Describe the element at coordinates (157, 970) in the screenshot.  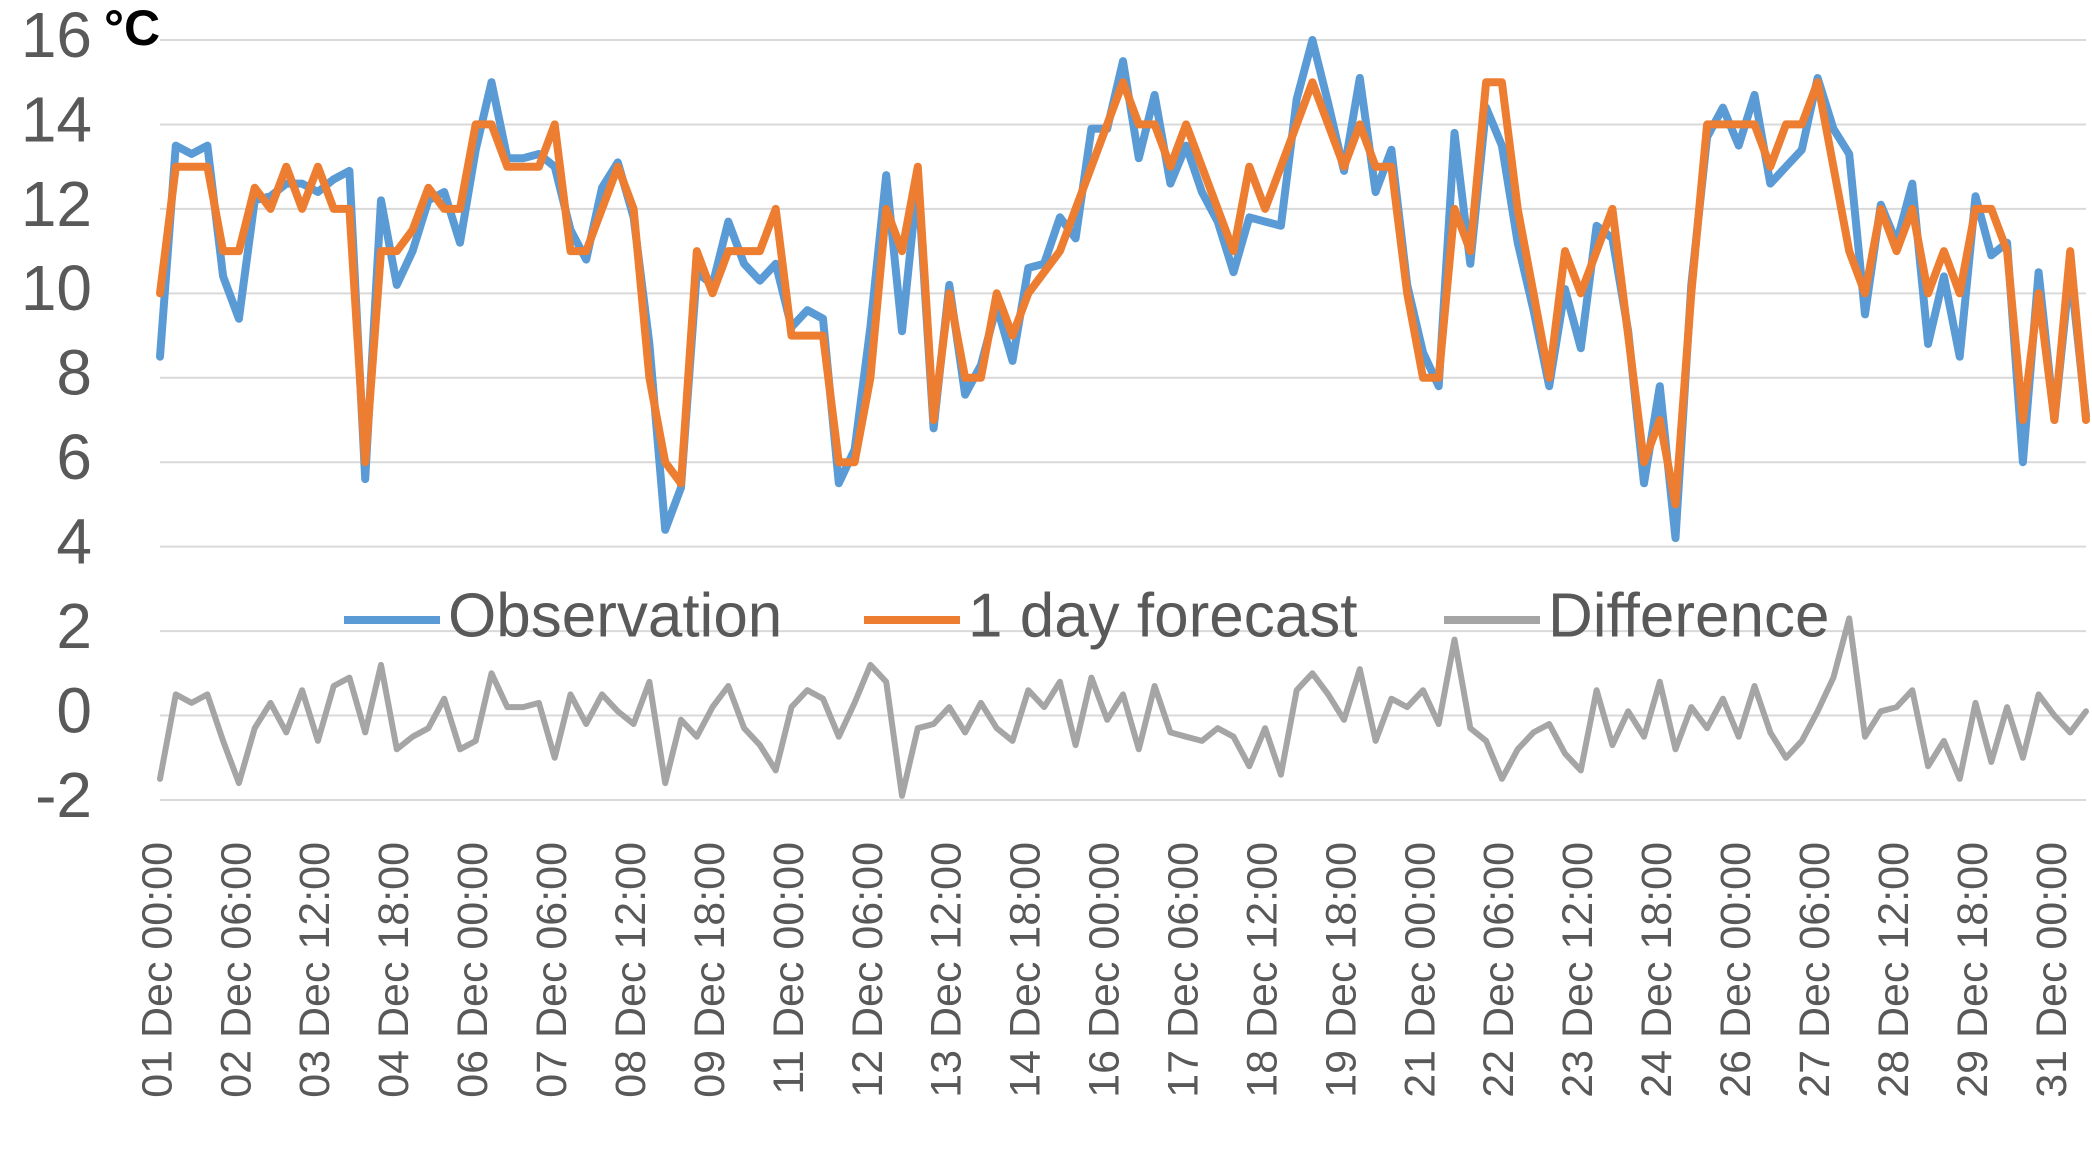
I see `x-tick-label: 01 Dec 00:00` at that location.